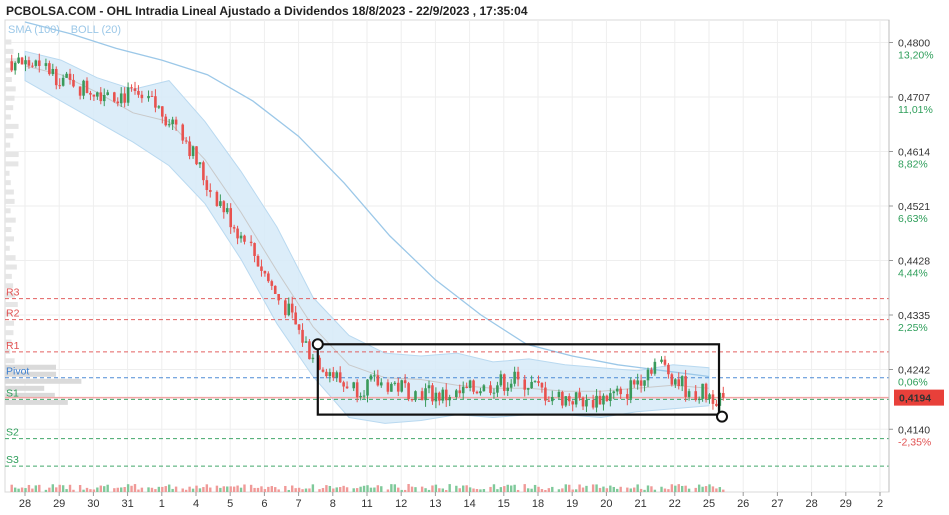  I want to click on y-tick-label: 0,4242, so click(914, 370).